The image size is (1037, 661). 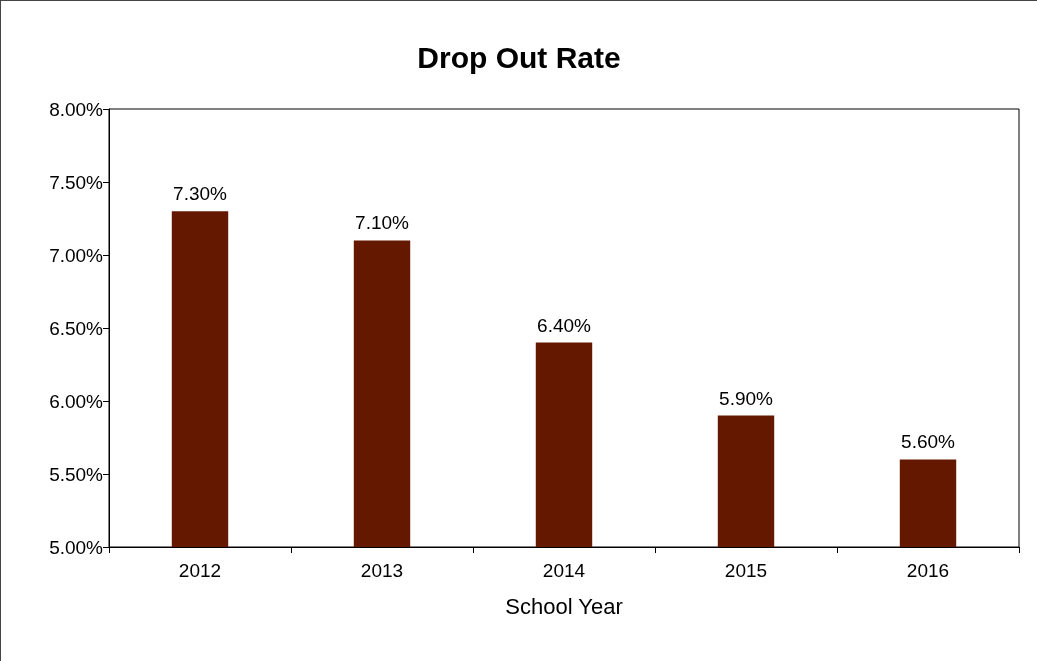 What do you see at coordinates (564, 570) in the screenshot?
I see `x-tick-label: 2014` at bounding box center [564, 570].